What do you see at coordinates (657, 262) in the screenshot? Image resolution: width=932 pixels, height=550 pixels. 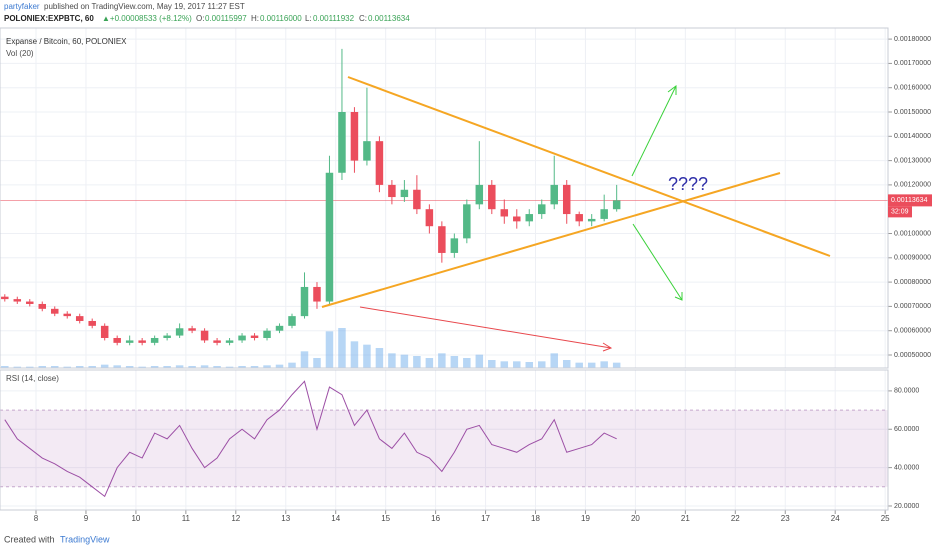 I see `down-arrow` at bounding box center [657, 262].